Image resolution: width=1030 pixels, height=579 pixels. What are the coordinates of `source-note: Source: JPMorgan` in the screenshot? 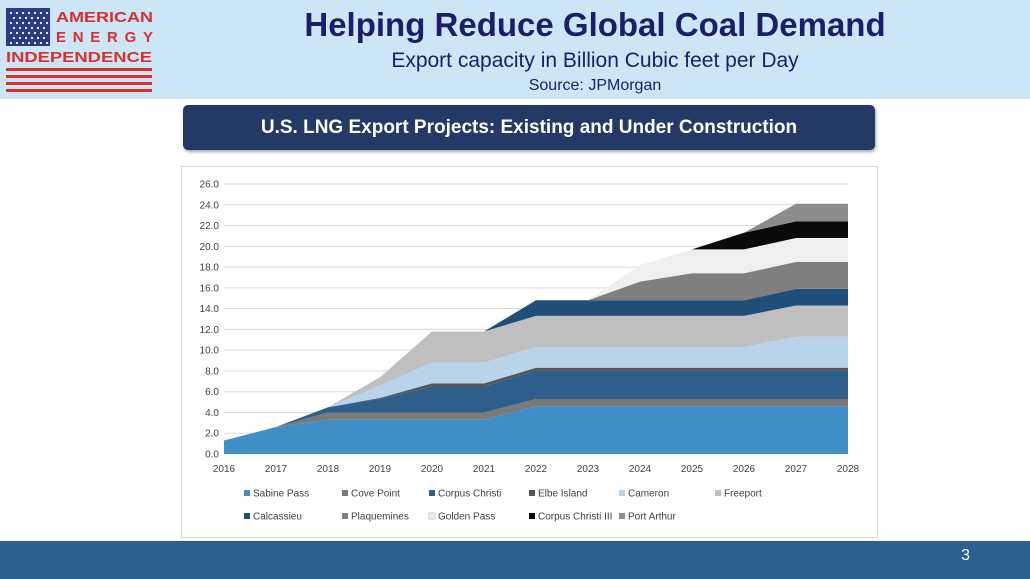 It's located at (595, 85).